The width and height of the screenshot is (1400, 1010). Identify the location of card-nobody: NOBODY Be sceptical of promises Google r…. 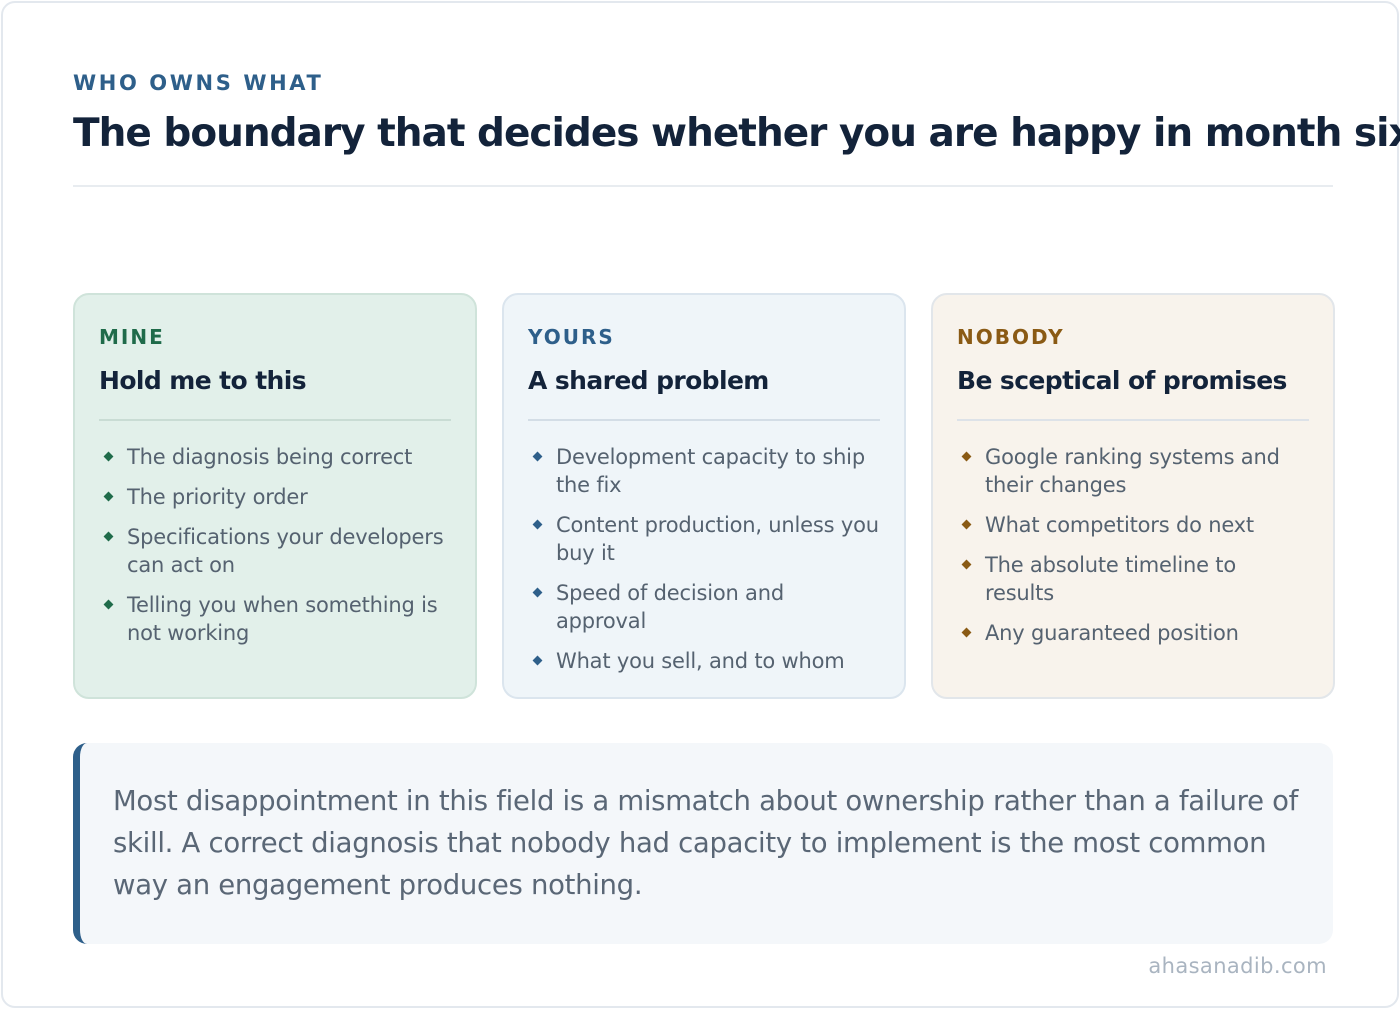
(1133, 496).